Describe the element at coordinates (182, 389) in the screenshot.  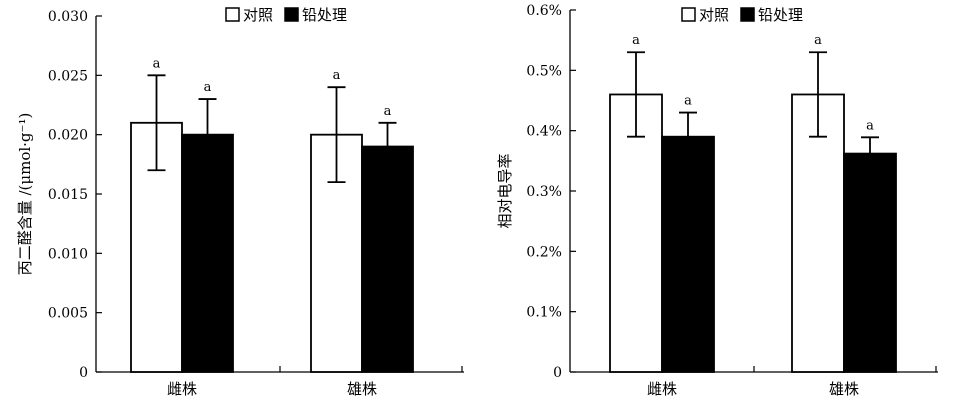
I see `chart1-x-tick-label: 雌株` at that location.